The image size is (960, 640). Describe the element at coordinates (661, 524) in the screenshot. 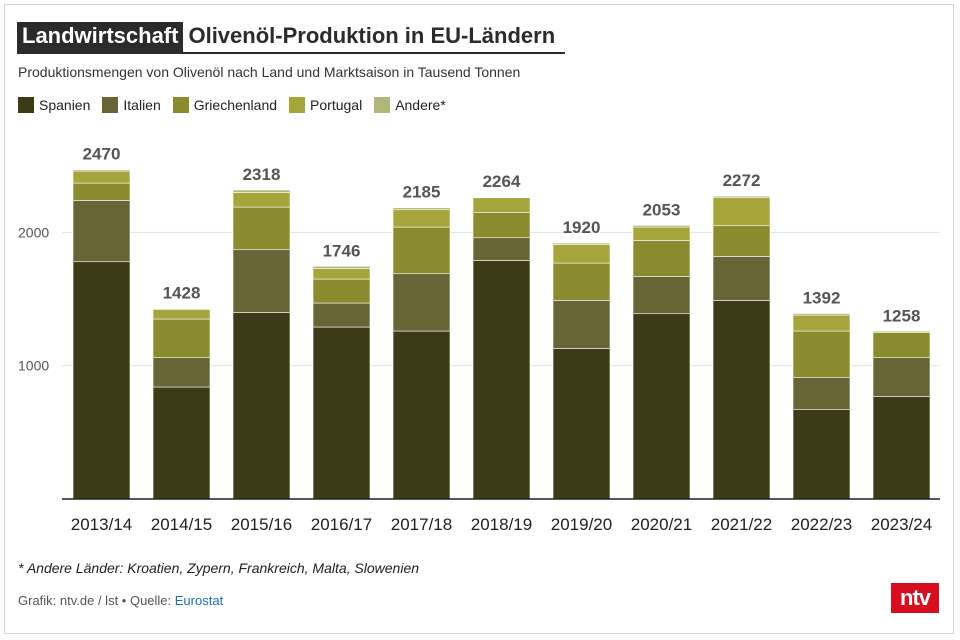

I see `x-tick-label: 2020/21` at that location.